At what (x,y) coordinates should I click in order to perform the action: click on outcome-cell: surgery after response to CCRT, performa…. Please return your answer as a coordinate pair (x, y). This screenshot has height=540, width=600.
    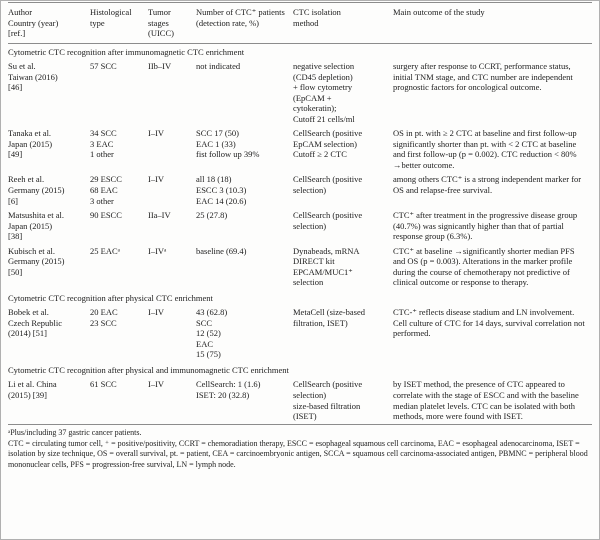
    Looking at the image, I should click on (483, 77).